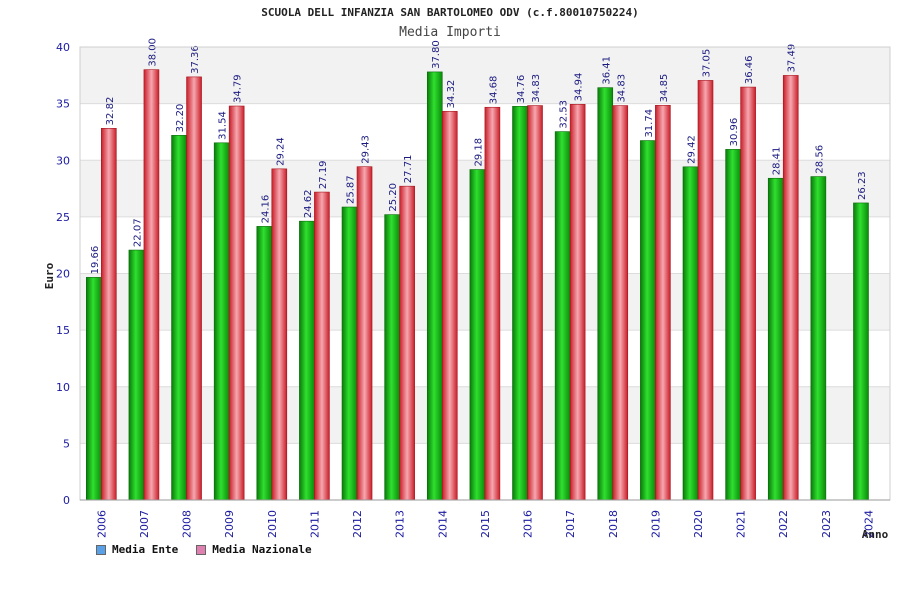  I want to click on data-label: 32.20, so click(180, 118).